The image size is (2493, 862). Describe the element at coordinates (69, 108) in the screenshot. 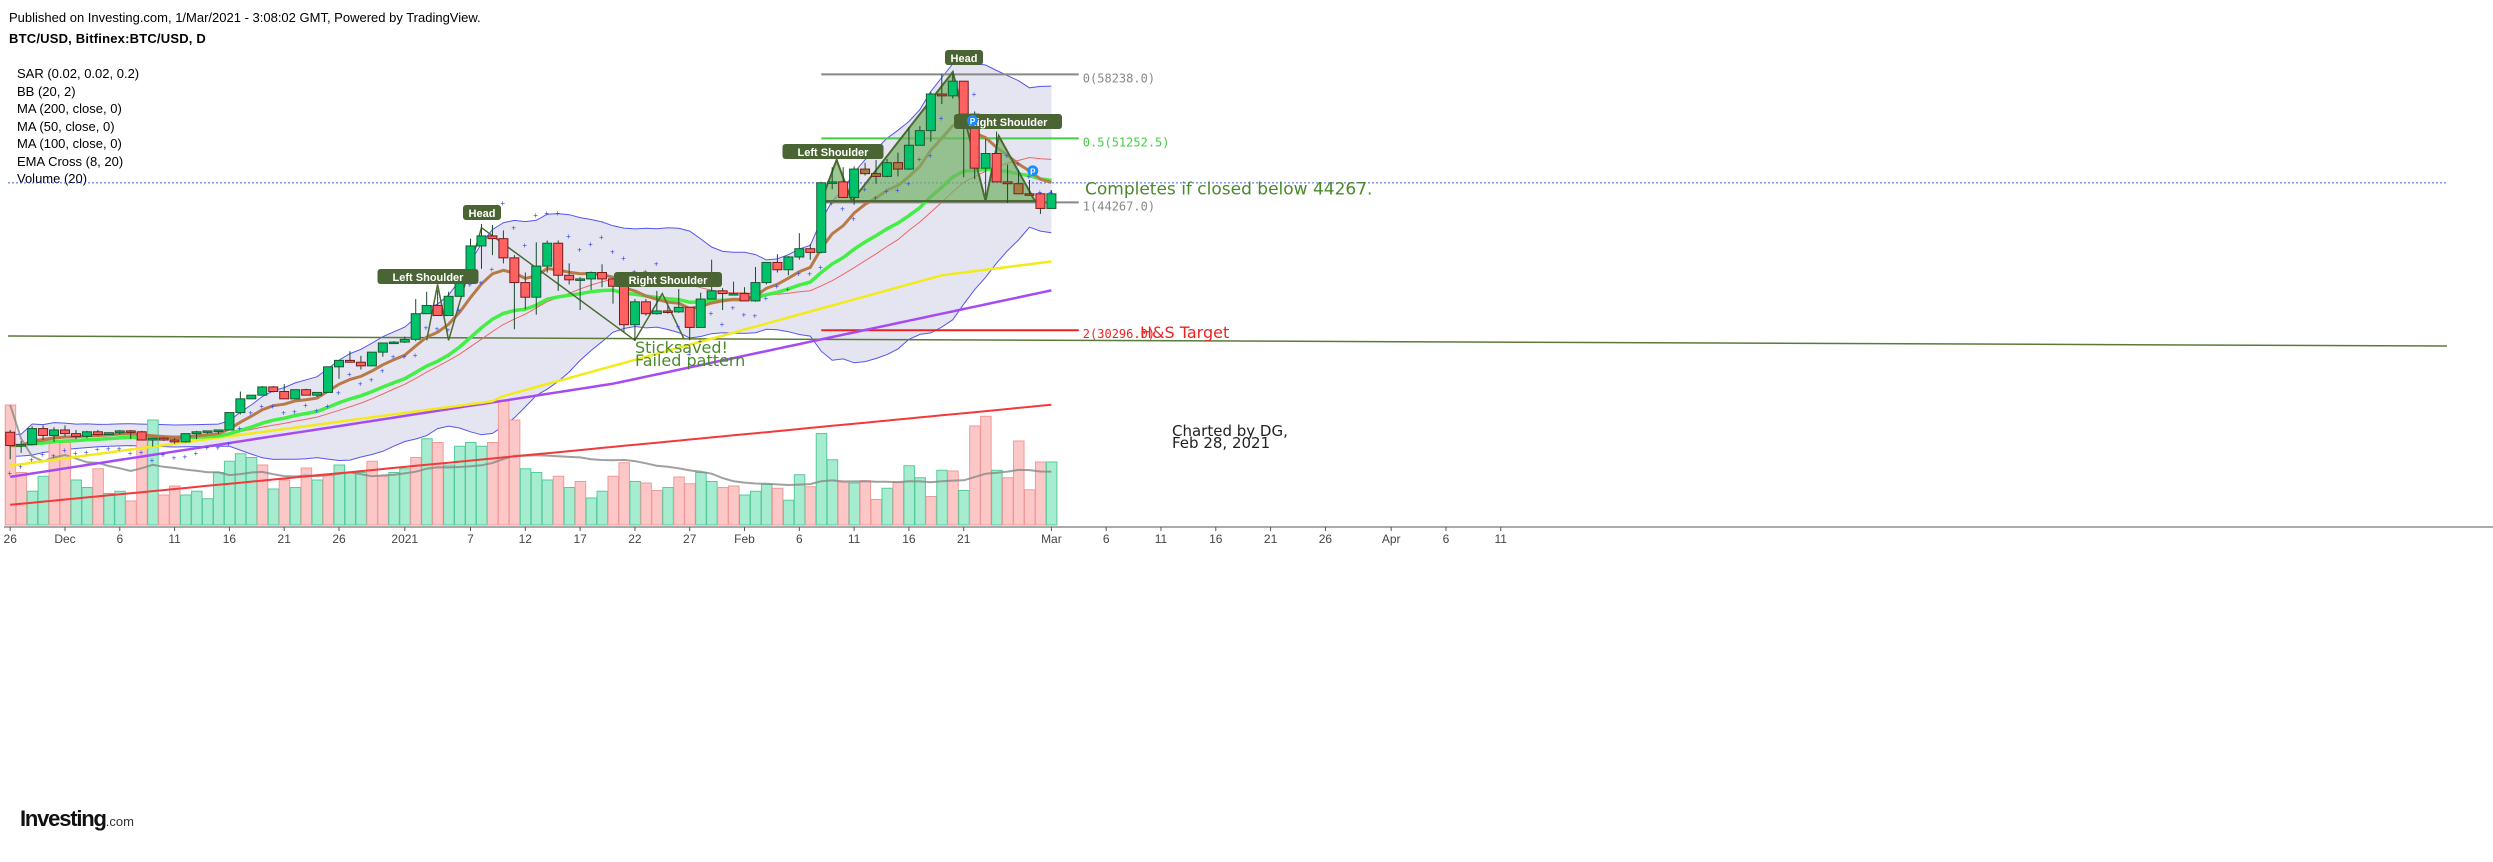

I see `legend-ma200: MA (200, close, 0)` at that location.